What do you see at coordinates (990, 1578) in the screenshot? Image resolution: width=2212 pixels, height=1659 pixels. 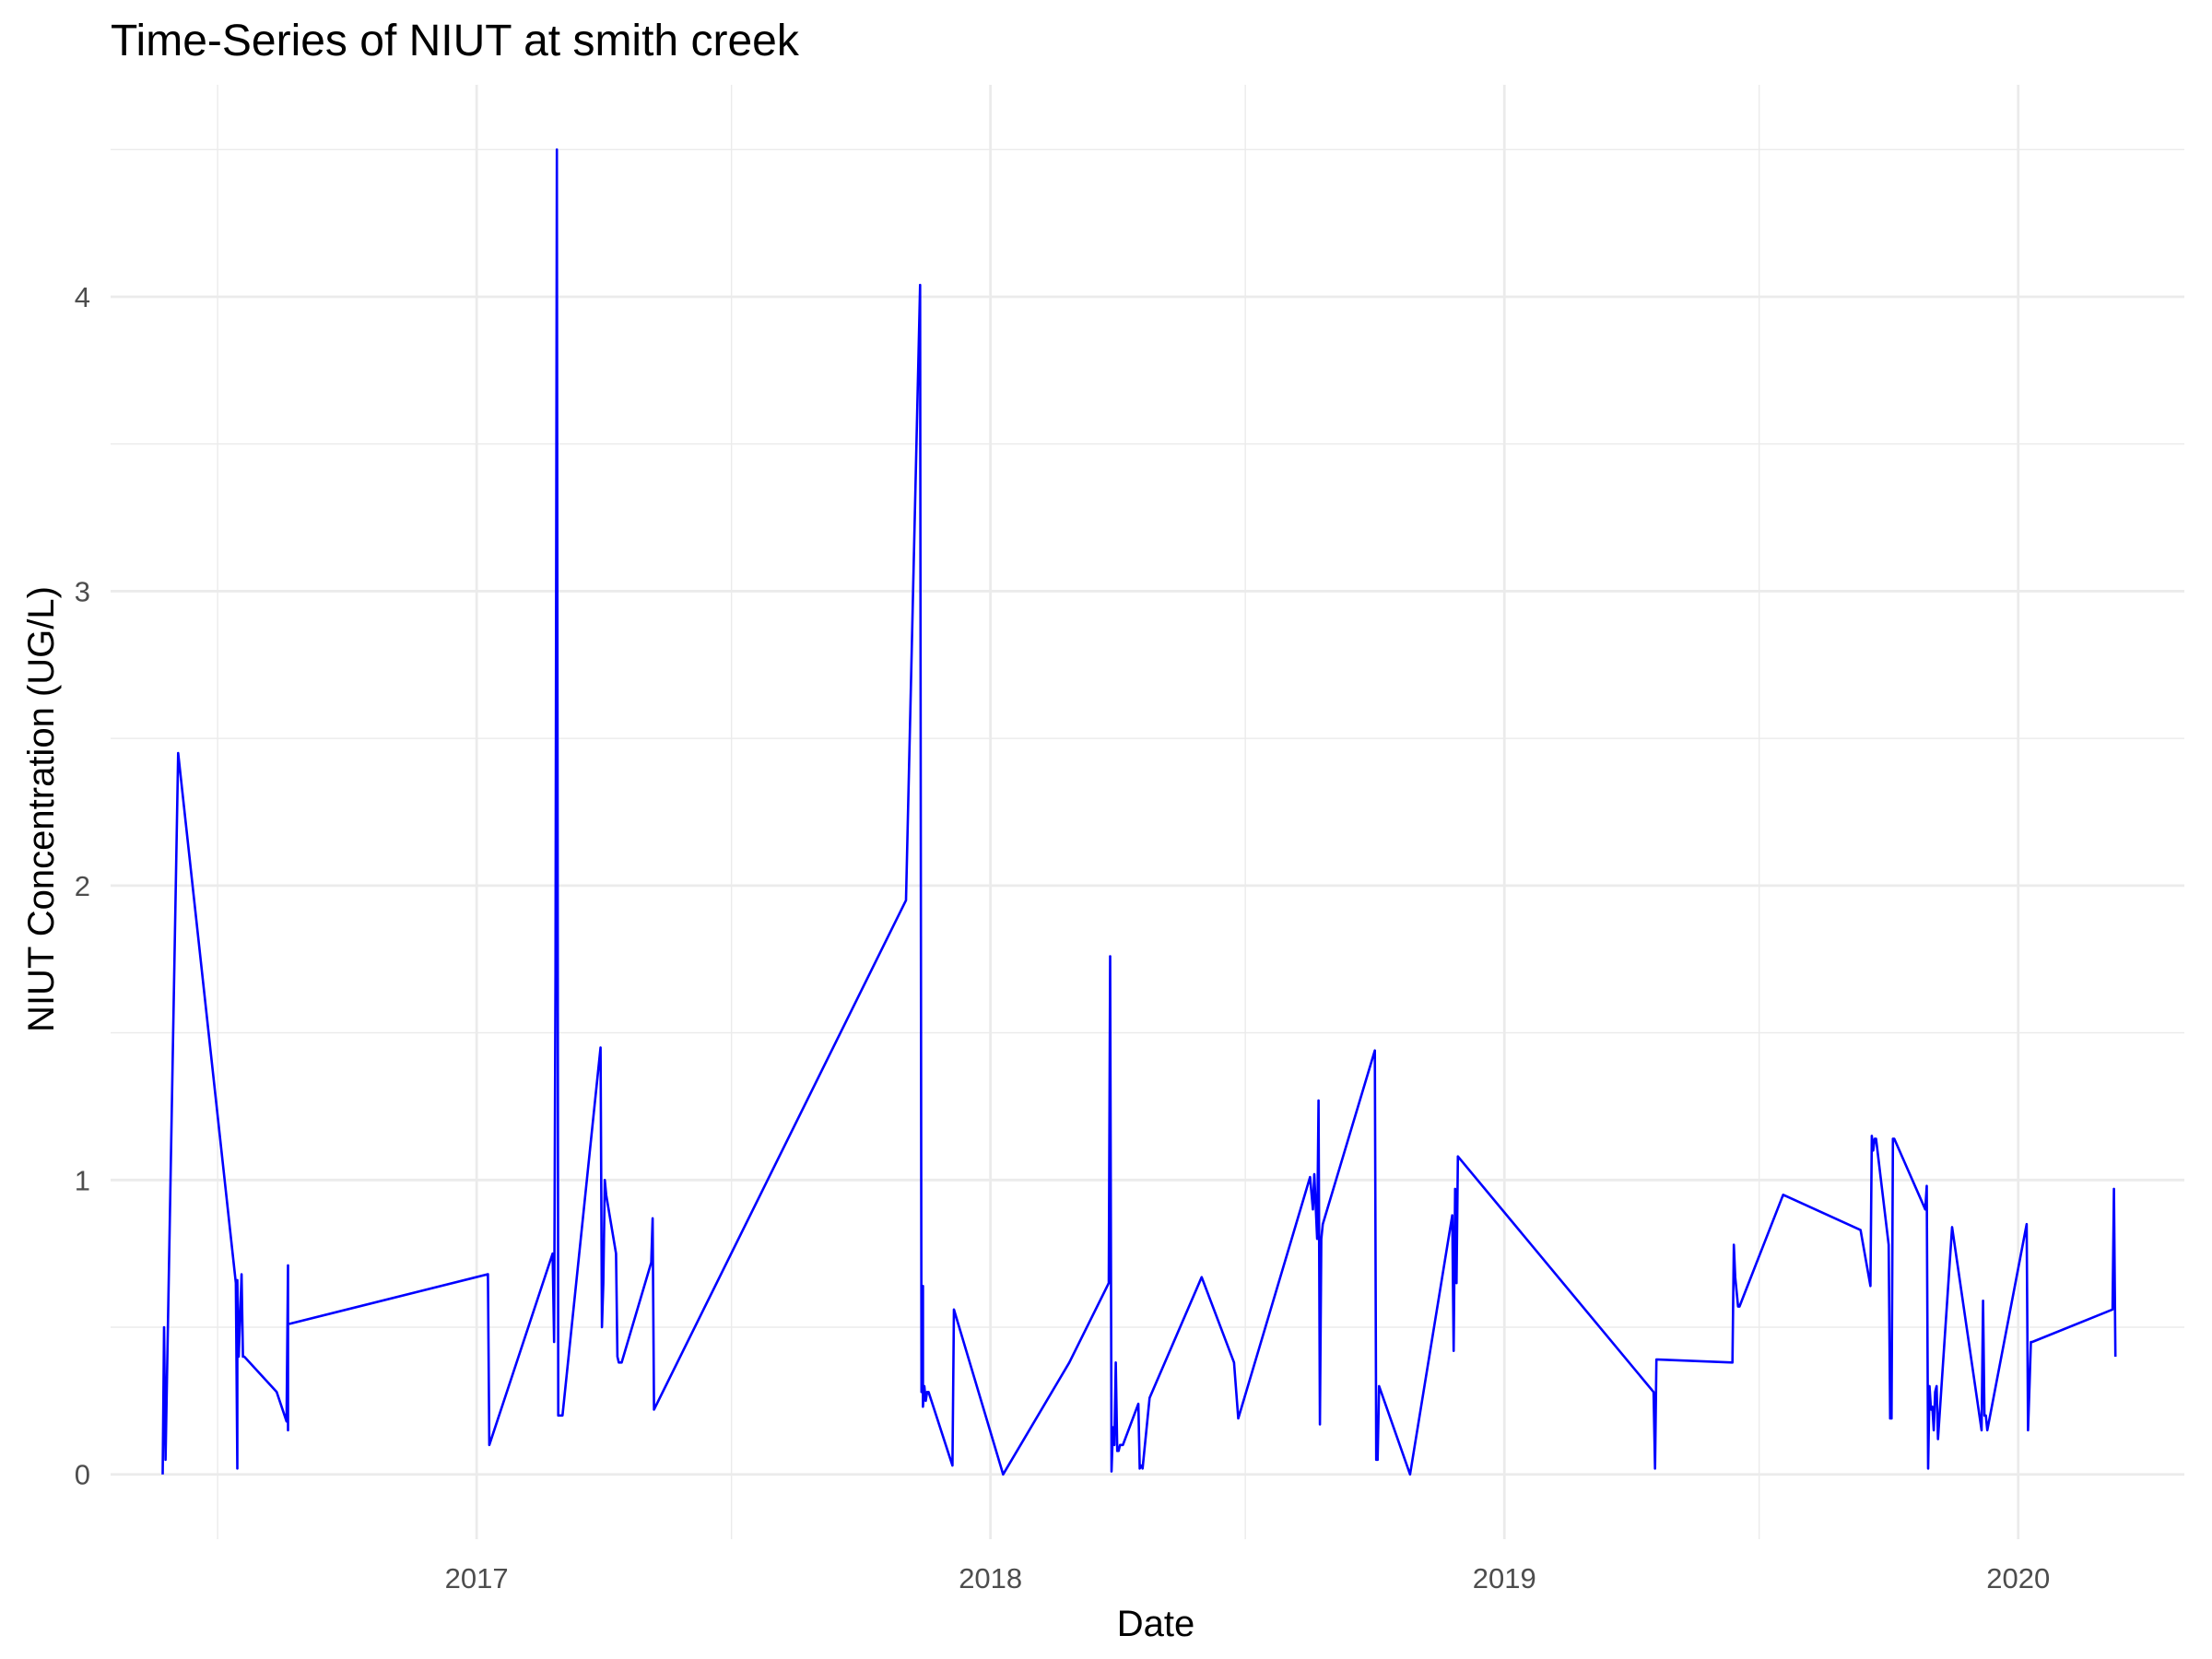 I see `x-tick-label: 2018` at bounding box center [990, 1578].